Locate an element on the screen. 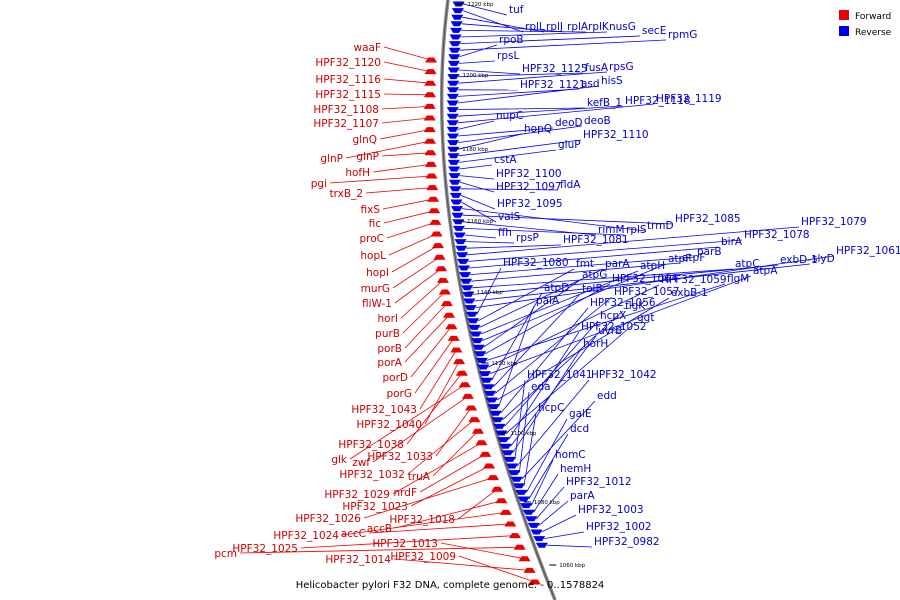 Image resolution: width=900 pixels, height=600 pixels. reverse-gene-label: HPF32_1057 is located at coordinates (647, 292).